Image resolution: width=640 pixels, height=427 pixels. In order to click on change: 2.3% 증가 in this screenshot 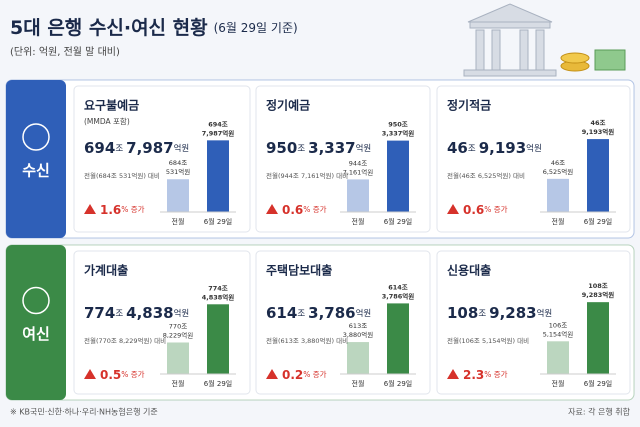, I will do `click(485, 375)`.